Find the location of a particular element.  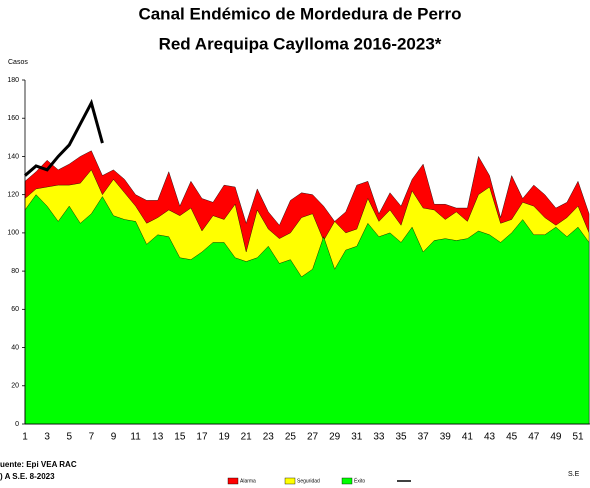

y-tick-label: 160 is located at coordinates (13, 118).